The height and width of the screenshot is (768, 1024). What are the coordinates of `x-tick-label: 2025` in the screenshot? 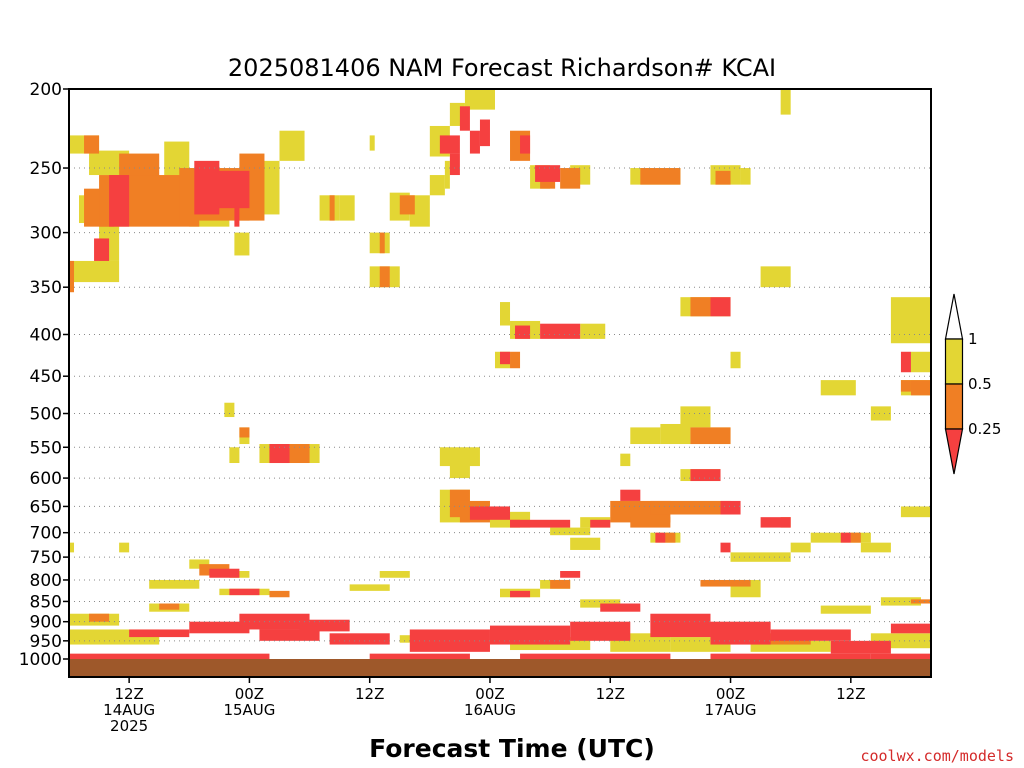 It's located at (129, 726).